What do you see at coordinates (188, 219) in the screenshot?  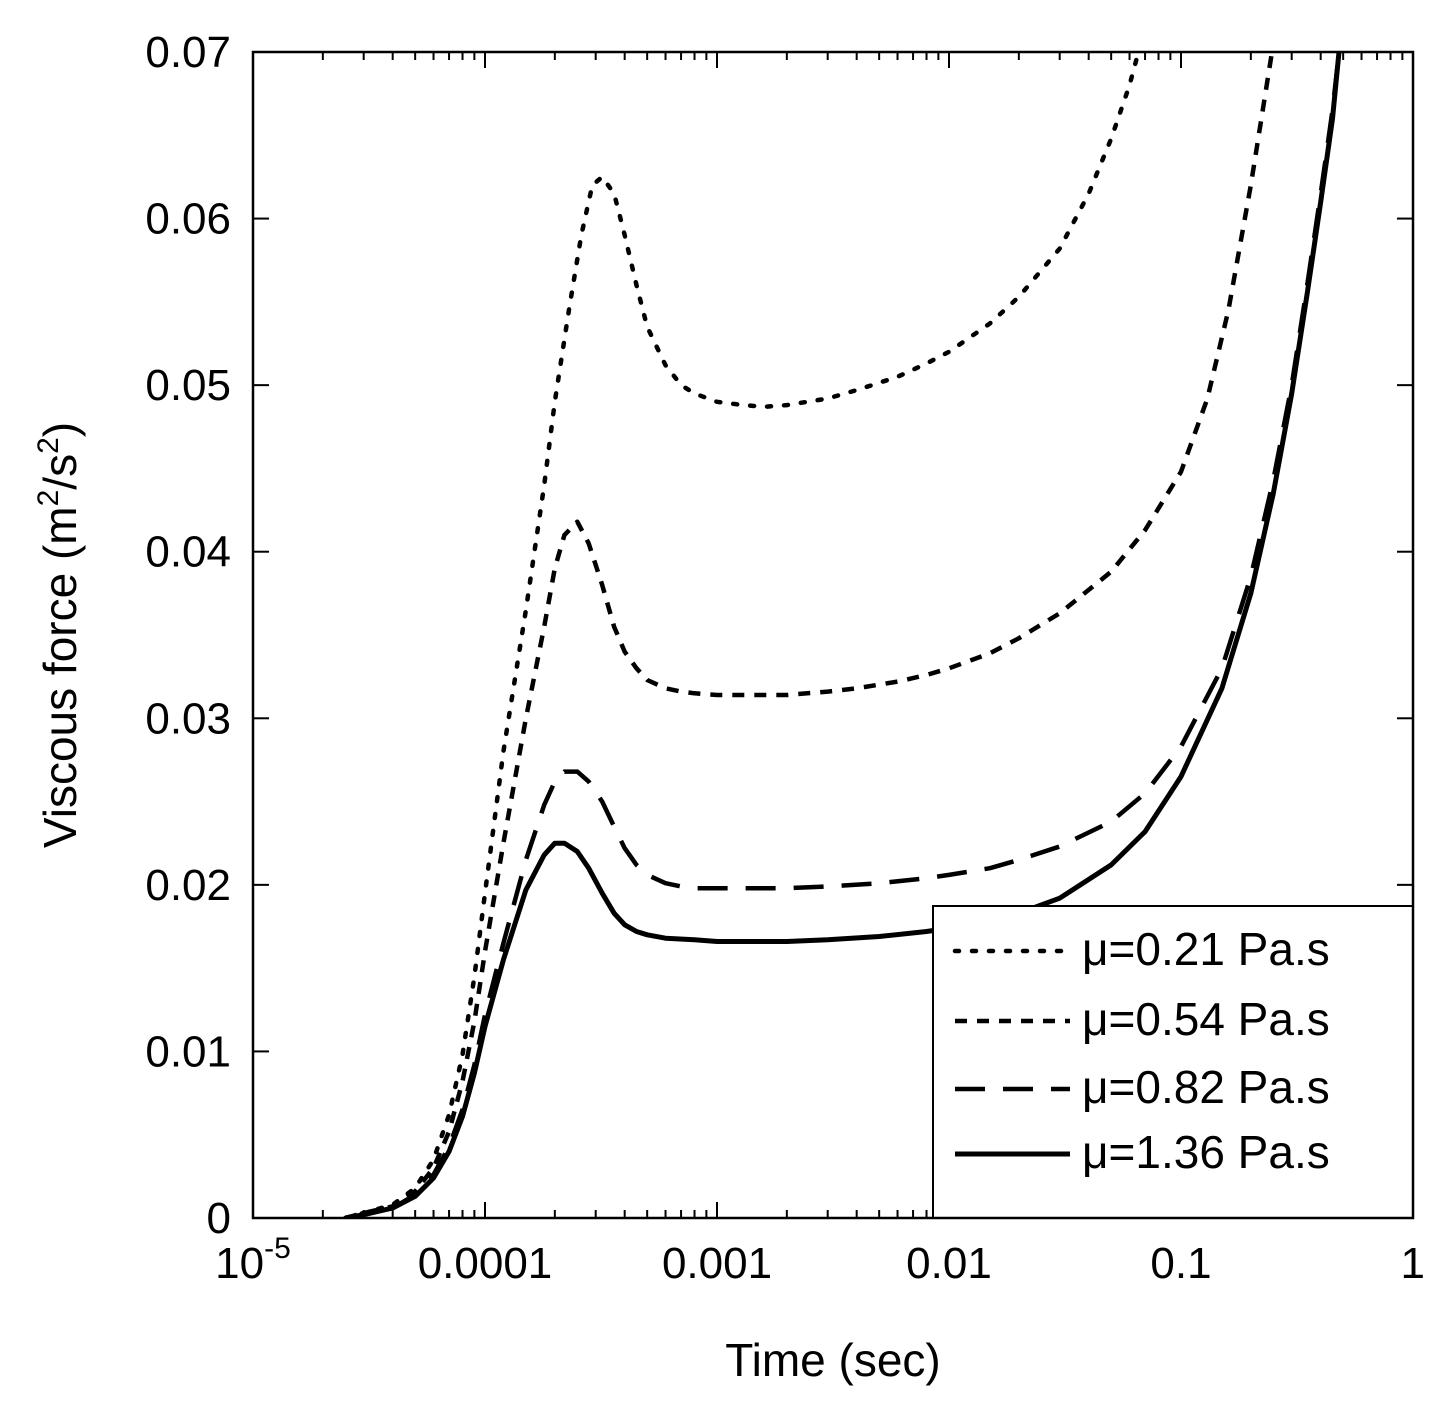 I see `y-tick-label-6: 0.06` at bounding box center [188, 219].